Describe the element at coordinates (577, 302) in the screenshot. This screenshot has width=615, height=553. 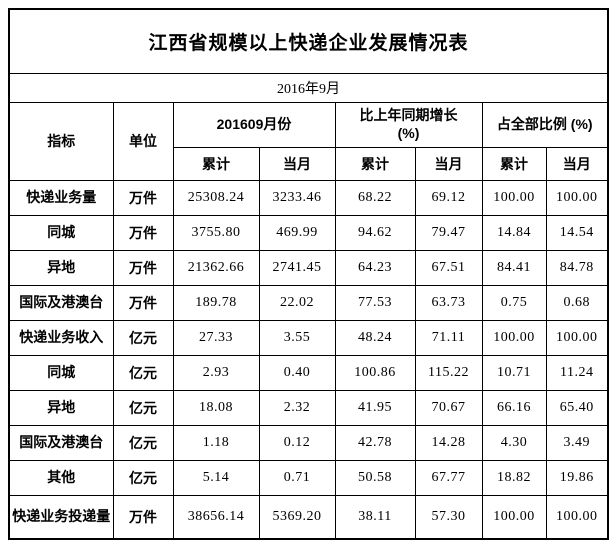
I see `value-cell: 0.68` at that location.